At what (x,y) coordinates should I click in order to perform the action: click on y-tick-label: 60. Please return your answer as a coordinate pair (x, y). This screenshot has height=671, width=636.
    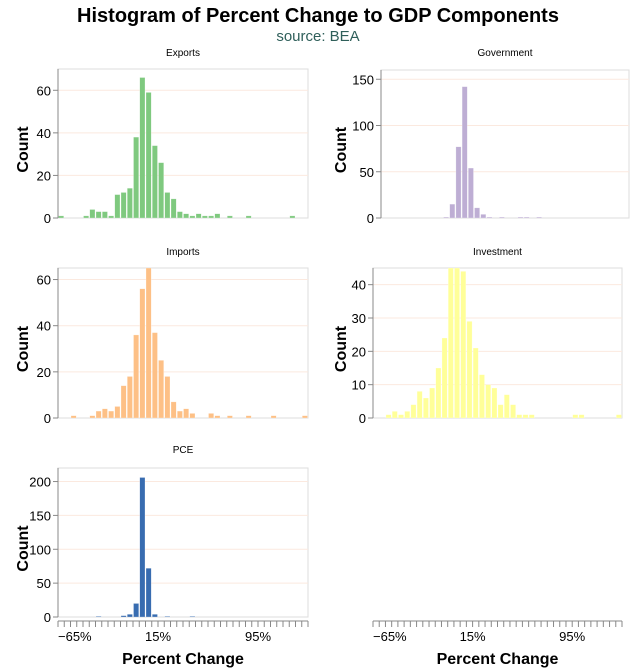
    Looking at the image, I should click on (44, 90).